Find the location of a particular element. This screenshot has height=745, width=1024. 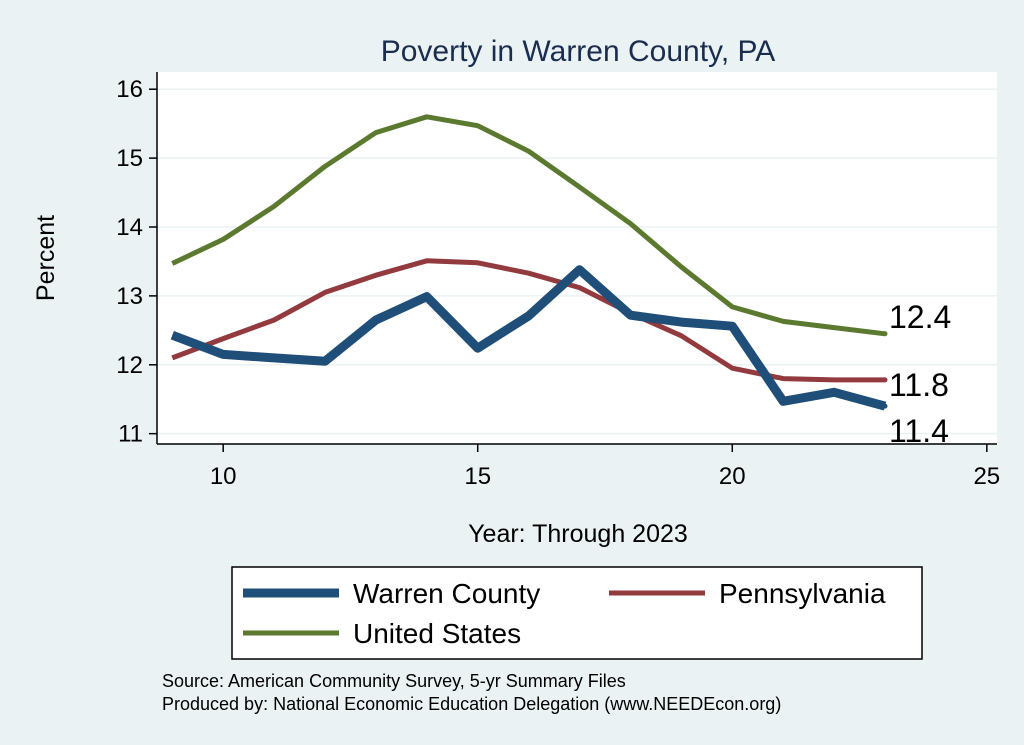

series-line-warren-county is located at coordinates (528, 338).